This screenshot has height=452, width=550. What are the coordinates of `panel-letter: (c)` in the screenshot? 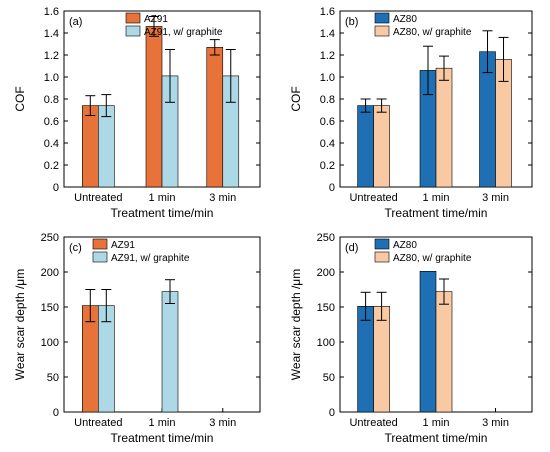 It's located at (75, 248).